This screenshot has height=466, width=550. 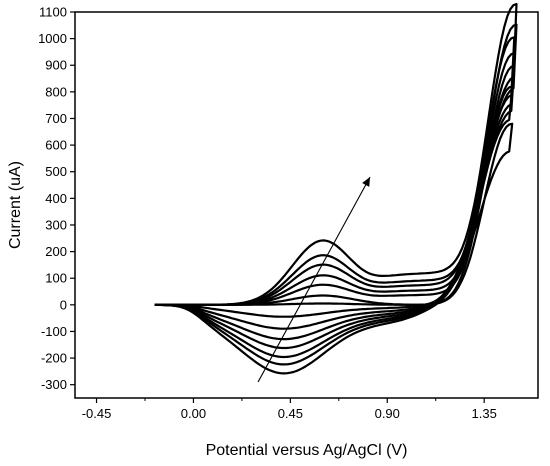 What do you see at coordinates (97, 413) in the screenshot?
I see `x-tick-label: -0.45` at bounding box center [97, 413].